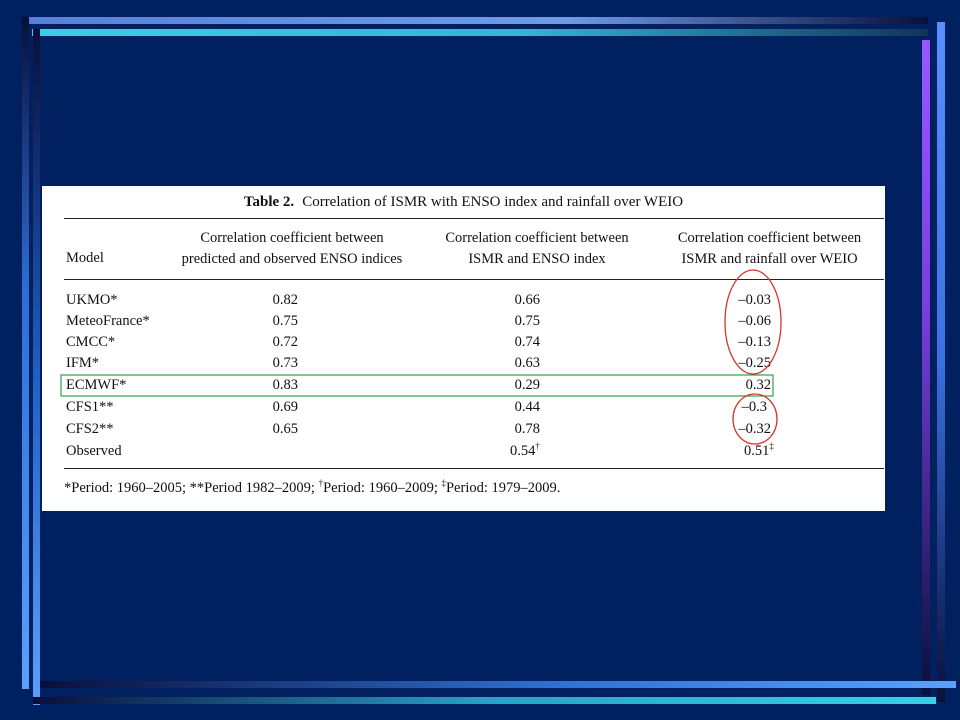 This screenshot has height=720, width=960. Describe the element at coordinates (90, 407) in the screenshot. I see `cell-model: CFS1**` at that location.